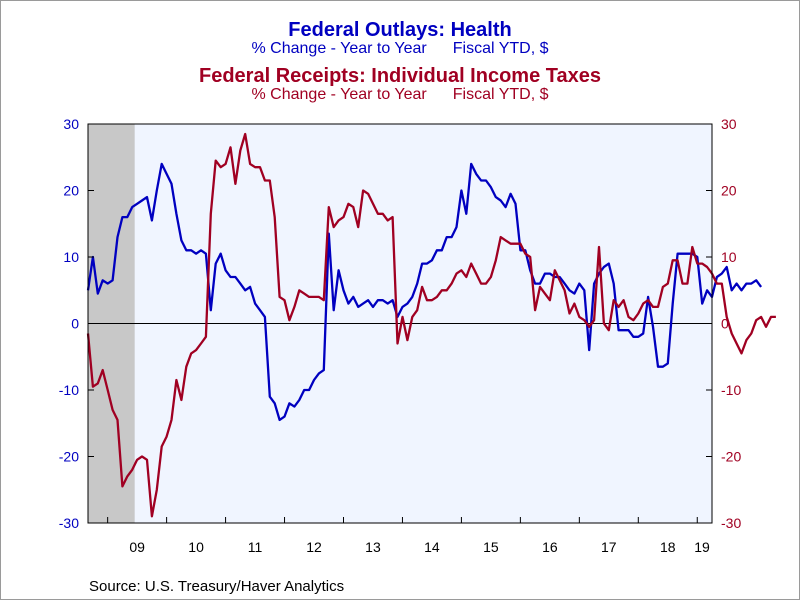  Describe the element at coordinates (71, 191) in the screenshot. I see `y-tick-label-left: 20` at that location.